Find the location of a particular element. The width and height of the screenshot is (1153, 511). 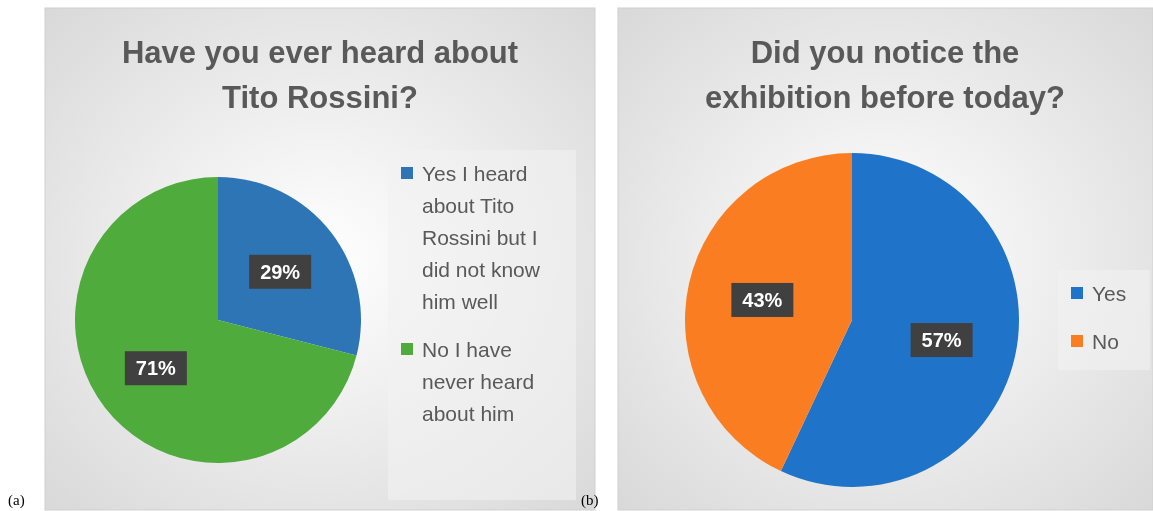

text: (b) is located at coordinates (590, 500).